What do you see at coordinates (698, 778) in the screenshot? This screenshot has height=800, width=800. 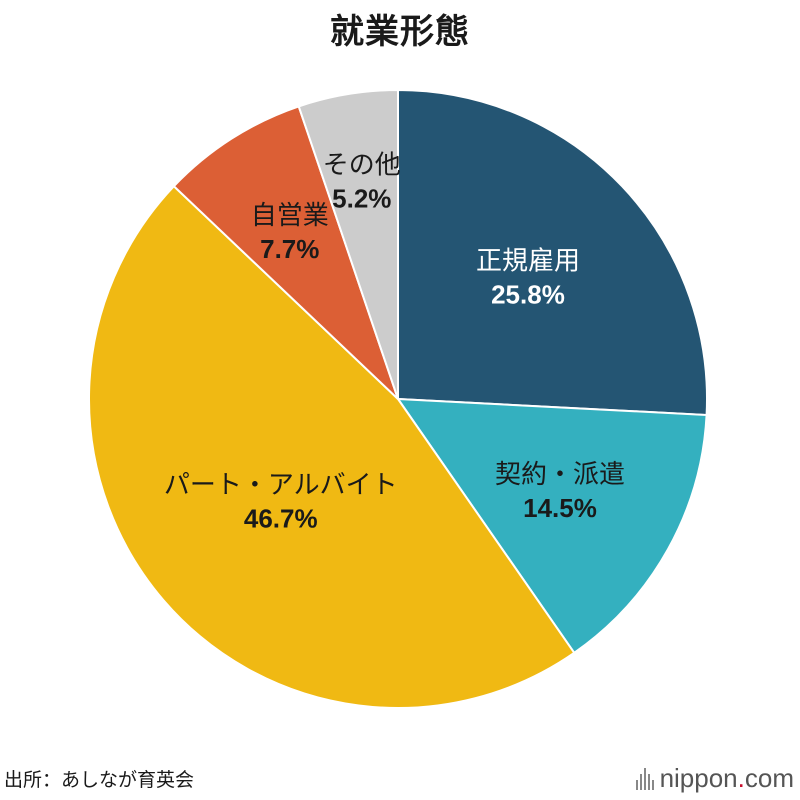 I see `brand-name: nippon` at bounding box center [698, 778].